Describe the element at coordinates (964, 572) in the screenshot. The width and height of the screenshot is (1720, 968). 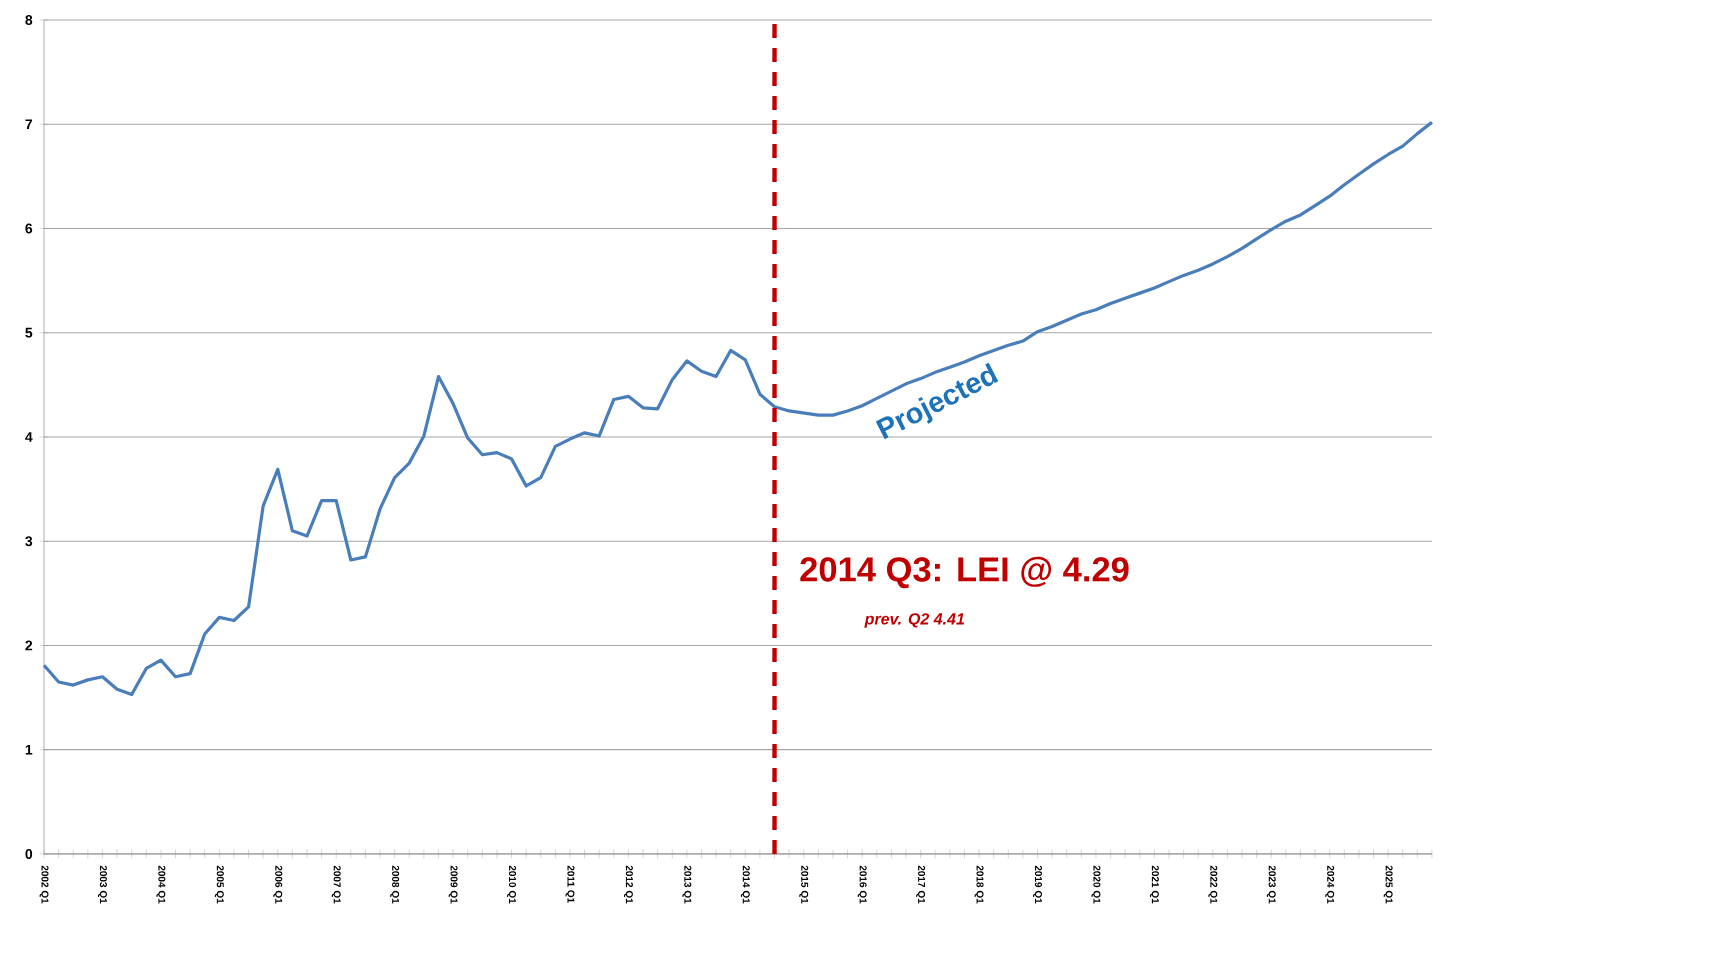
I see `annotation: 2014 Q3: LEI @ 4.29` at that location.